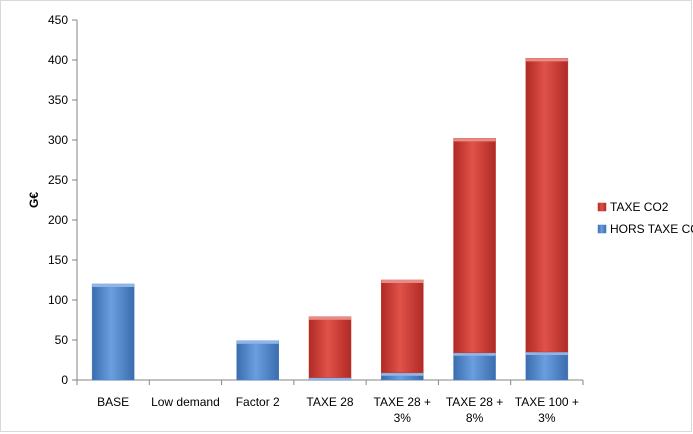 The width and height of the screenshot is (693, 434). I want to click on y-tick-label: 300, so click(58, 140).